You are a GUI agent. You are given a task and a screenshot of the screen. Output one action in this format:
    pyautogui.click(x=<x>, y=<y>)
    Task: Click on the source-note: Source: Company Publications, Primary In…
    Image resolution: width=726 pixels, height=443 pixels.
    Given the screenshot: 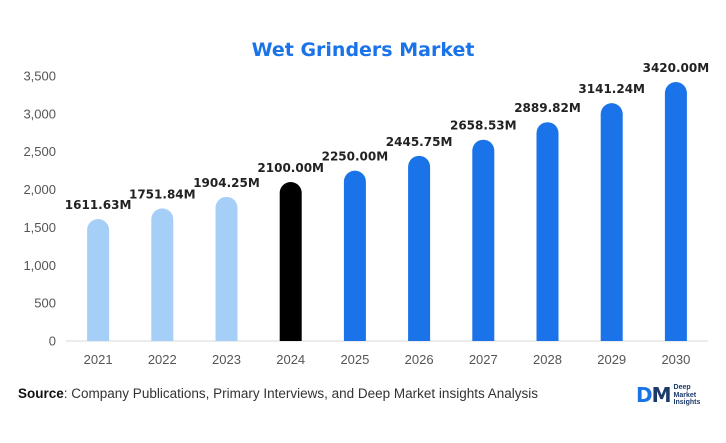 What is the action you would take?
    pyautogui.click(x=278, y=393)
    